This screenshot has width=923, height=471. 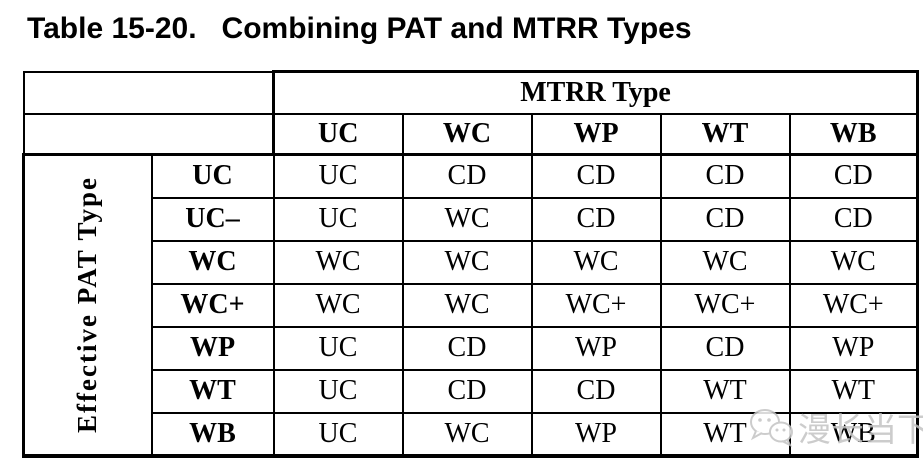 What do you see at coordinates (212, 434) in the screenshot?
I see `row-header: WB` at bounding box center [212, 434].